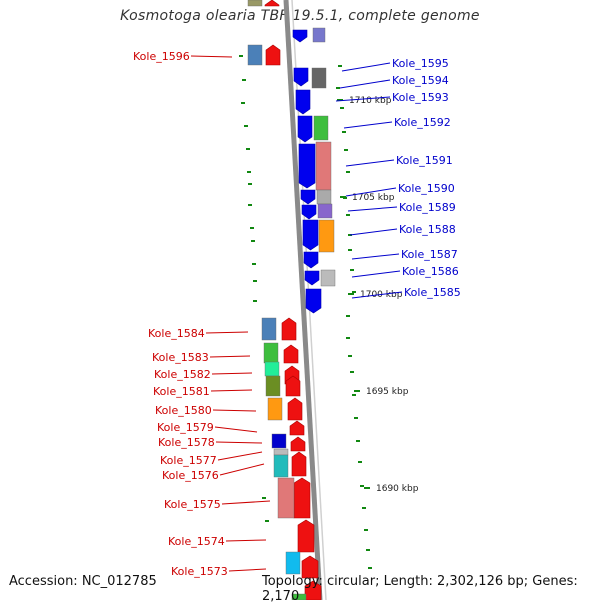 Image resolution: width=600 pixels, height=604 pixels. Describe the element at coordinates (83, 581) in the screenshot. I see `accession-text: Accession: NC_012785` at that location.